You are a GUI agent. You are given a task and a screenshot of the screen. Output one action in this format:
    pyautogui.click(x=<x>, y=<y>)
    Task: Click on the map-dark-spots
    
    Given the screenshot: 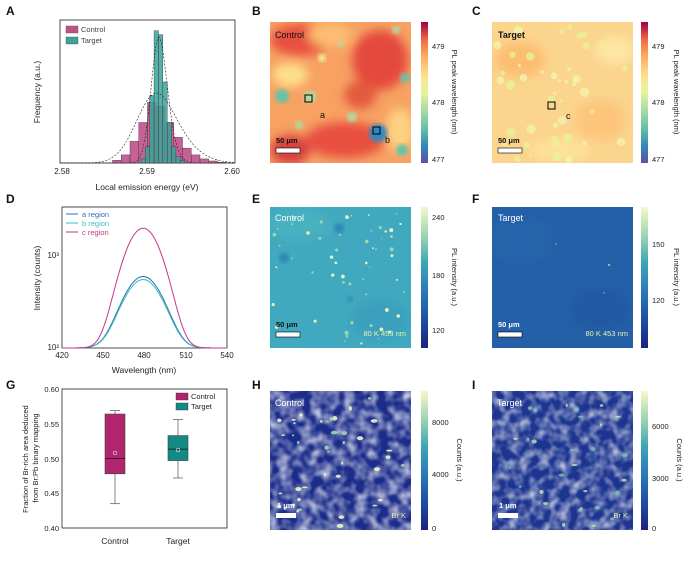 What is the action you would take?
    pyautogui.click(x=316, y=262)
    